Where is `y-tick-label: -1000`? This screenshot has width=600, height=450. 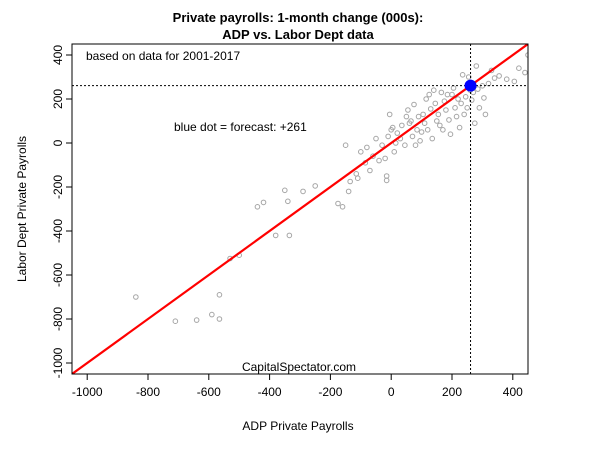
y-tick-label: -1000 is located at coordinates (58, 362).